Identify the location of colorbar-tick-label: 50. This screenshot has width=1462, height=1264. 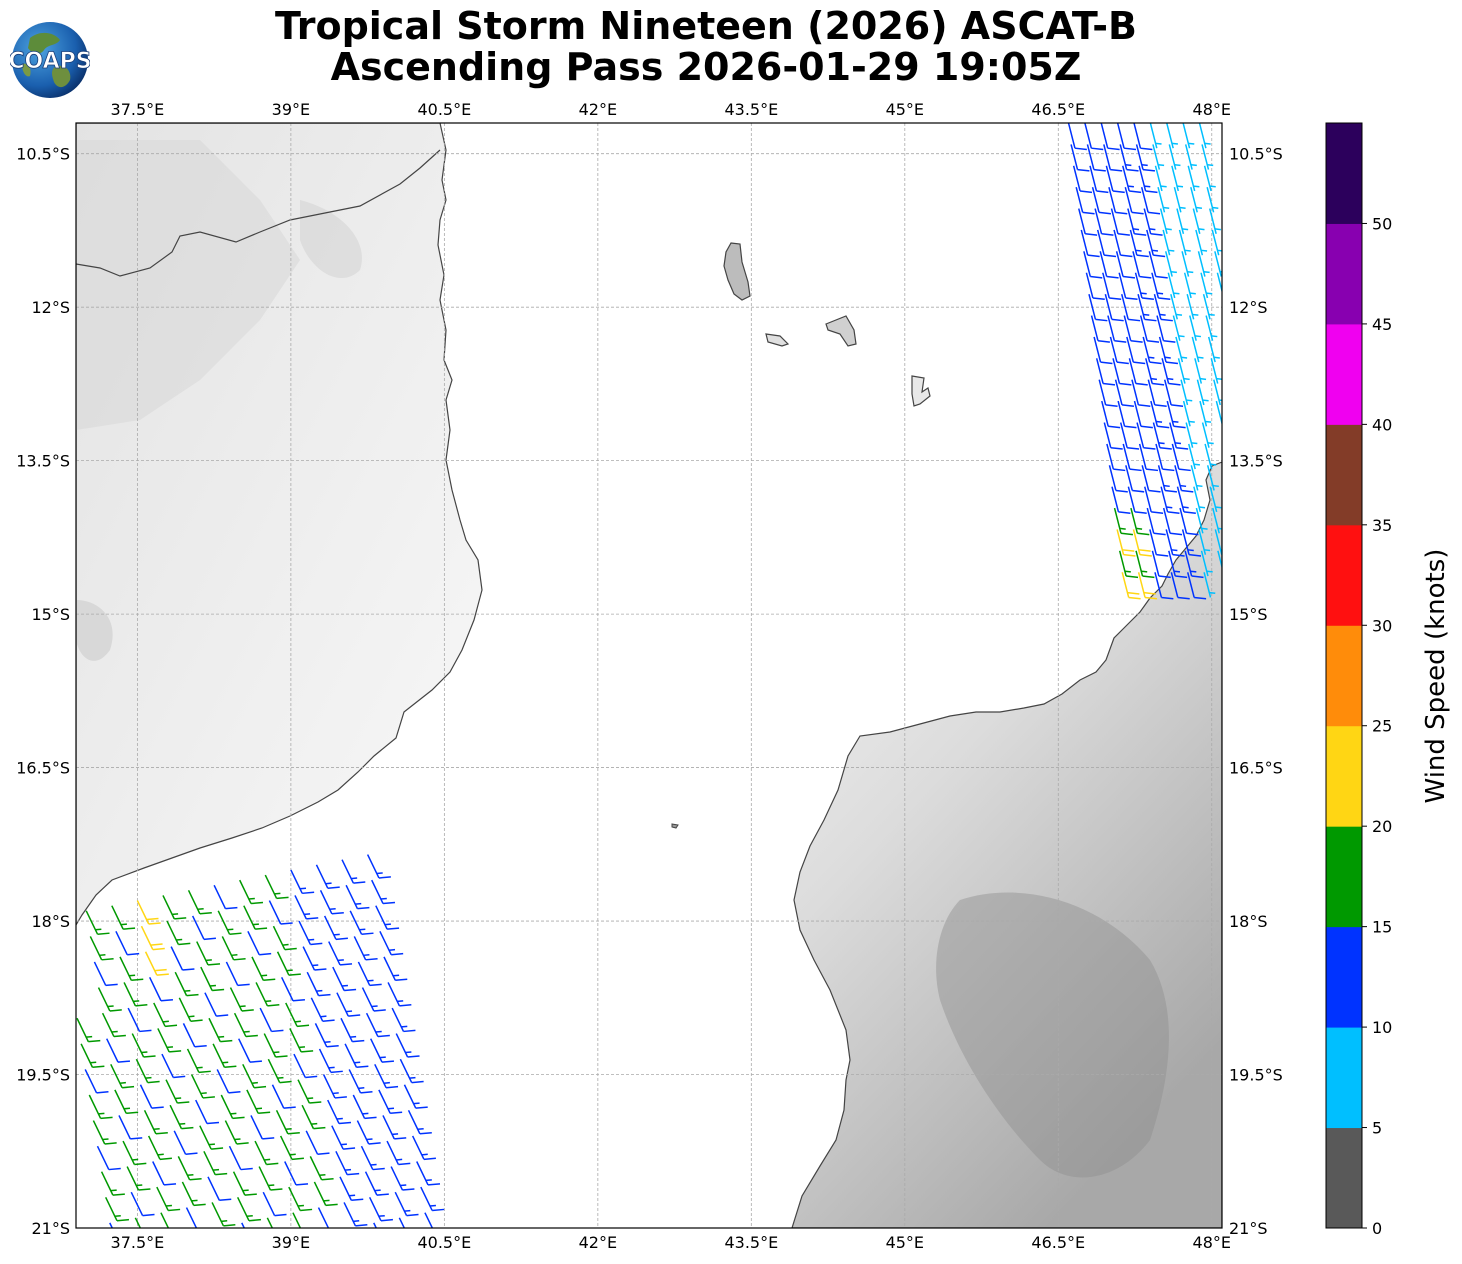
(1382, 223).